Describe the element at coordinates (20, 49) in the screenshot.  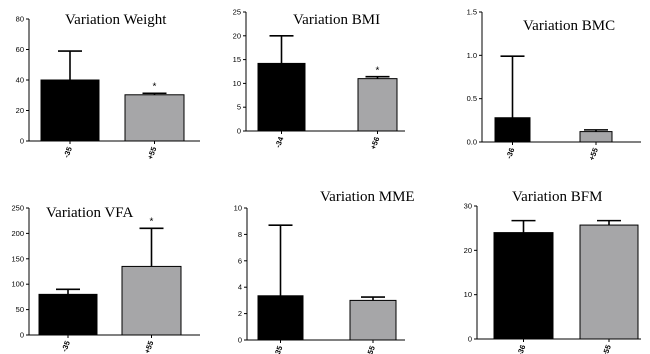
I see `y-tick-label: 60` at that location.